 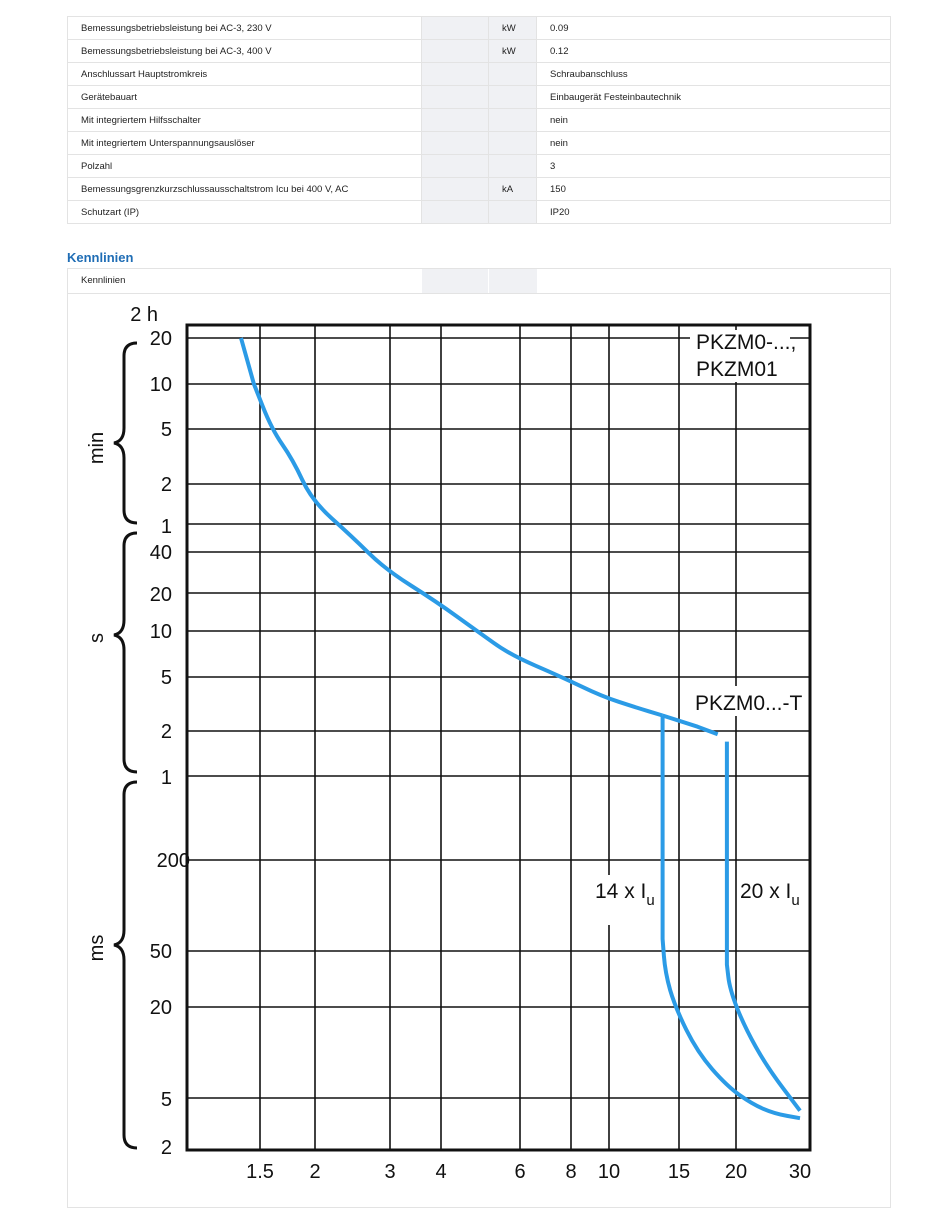 What do you see at coordinates (713, 120) in the screenshot?
I see `spec-value: nein` at bounding box center [713, 120].